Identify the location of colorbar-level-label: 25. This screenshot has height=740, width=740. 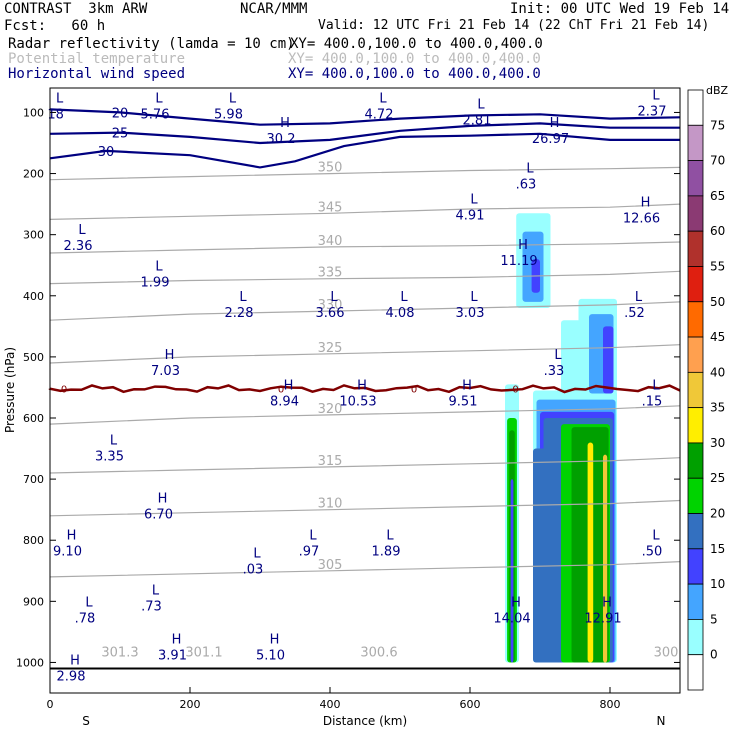
(717, 478).